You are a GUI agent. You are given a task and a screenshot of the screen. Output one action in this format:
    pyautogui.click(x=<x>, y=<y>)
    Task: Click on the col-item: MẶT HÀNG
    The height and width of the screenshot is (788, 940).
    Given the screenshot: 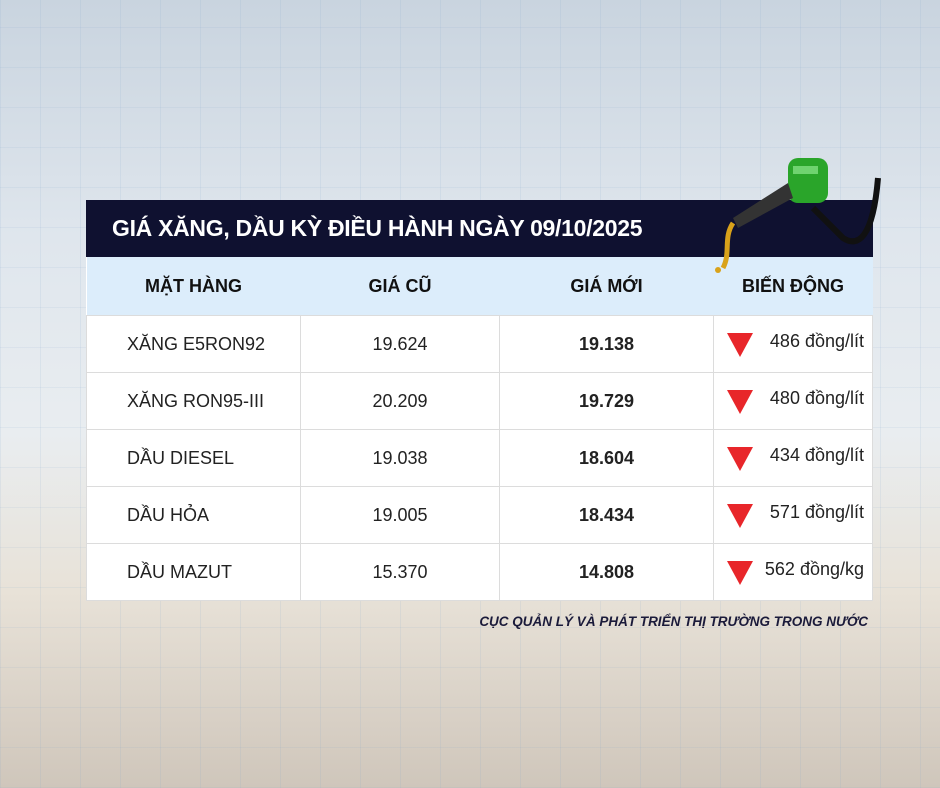 What is the action you would take?
    pyautogui.click(x=193, y=286)
    